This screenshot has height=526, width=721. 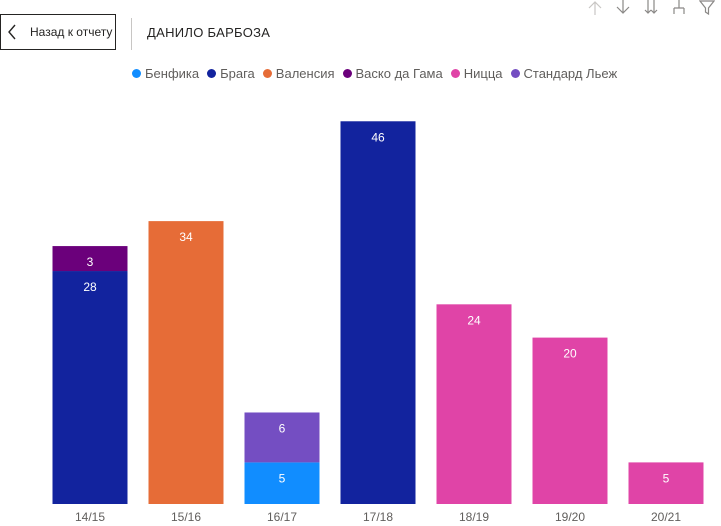 I want to click on x-tick-label: 18/19, so click(x=474, y=517).